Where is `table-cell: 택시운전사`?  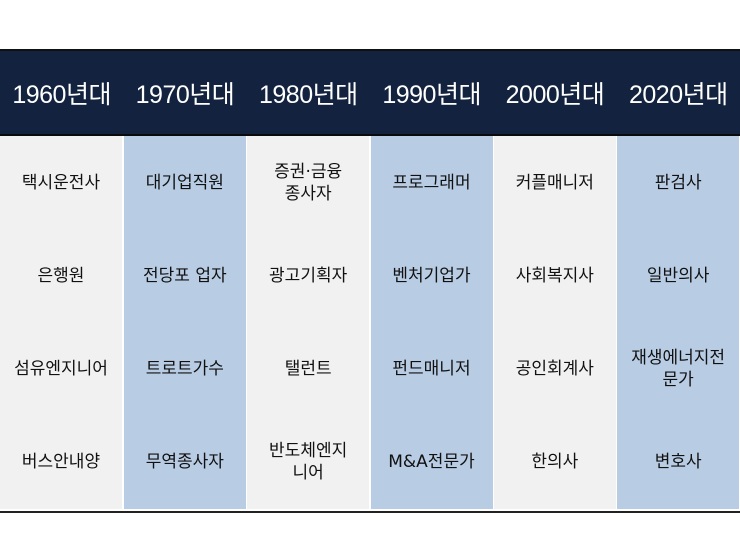 table-cell: 택시운전사 is located at coordinates (61, 182).